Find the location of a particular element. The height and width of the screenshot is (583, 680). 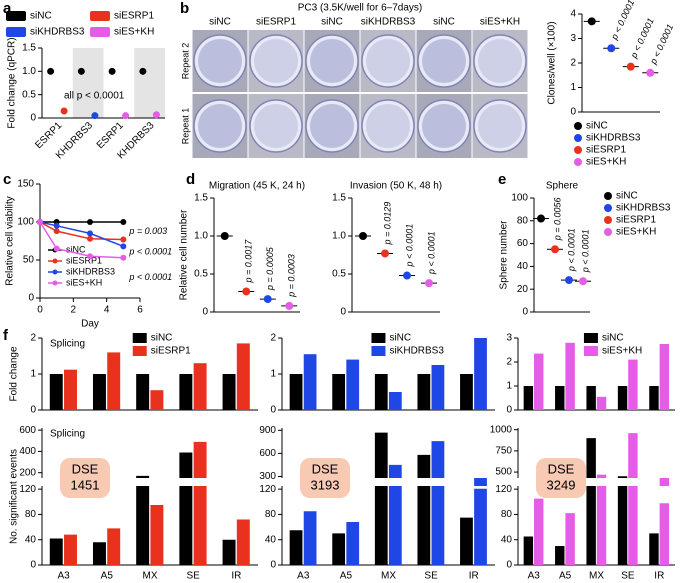

x-tick-label: 2 is located at coordinates (74, 310).